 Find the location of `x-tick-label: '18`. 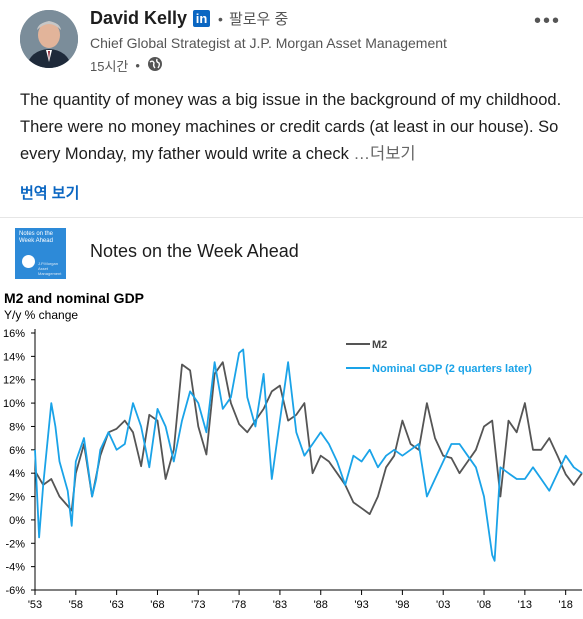

x-tick-label: '18 is located at coordinates (565, 605).